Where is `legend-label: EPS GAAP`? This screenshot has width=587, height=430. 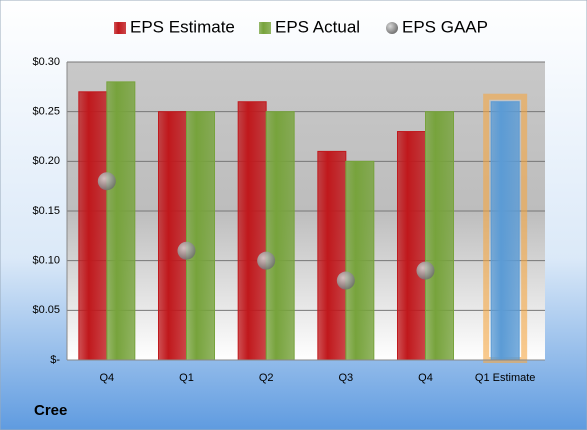
legend-label: EPS GAAP is located at coordinates (445, 26).